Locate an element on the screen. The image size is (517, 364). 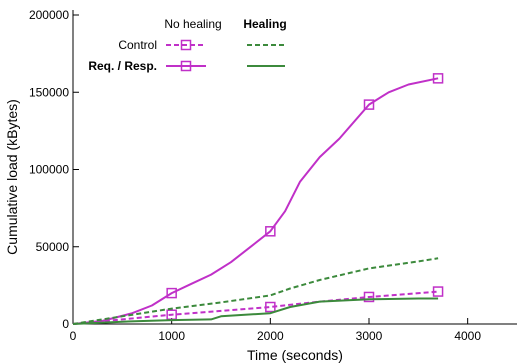
legend-column-header-healing: Healing is located at coordinates (264, 24).